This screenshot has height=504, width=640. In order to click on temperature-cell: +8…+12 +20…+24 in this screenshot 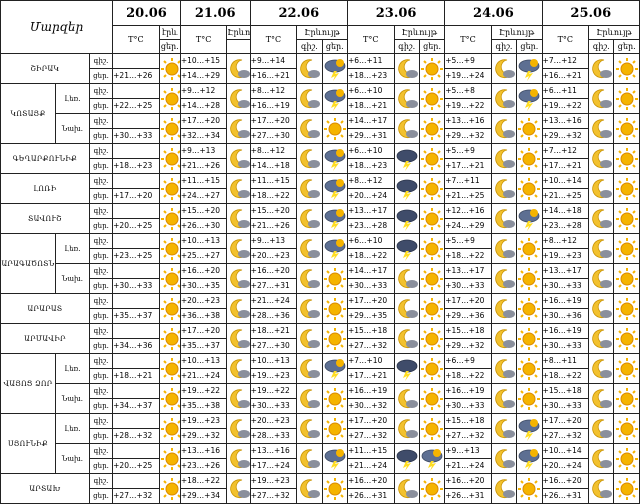, I will do `click(370, 188)`.